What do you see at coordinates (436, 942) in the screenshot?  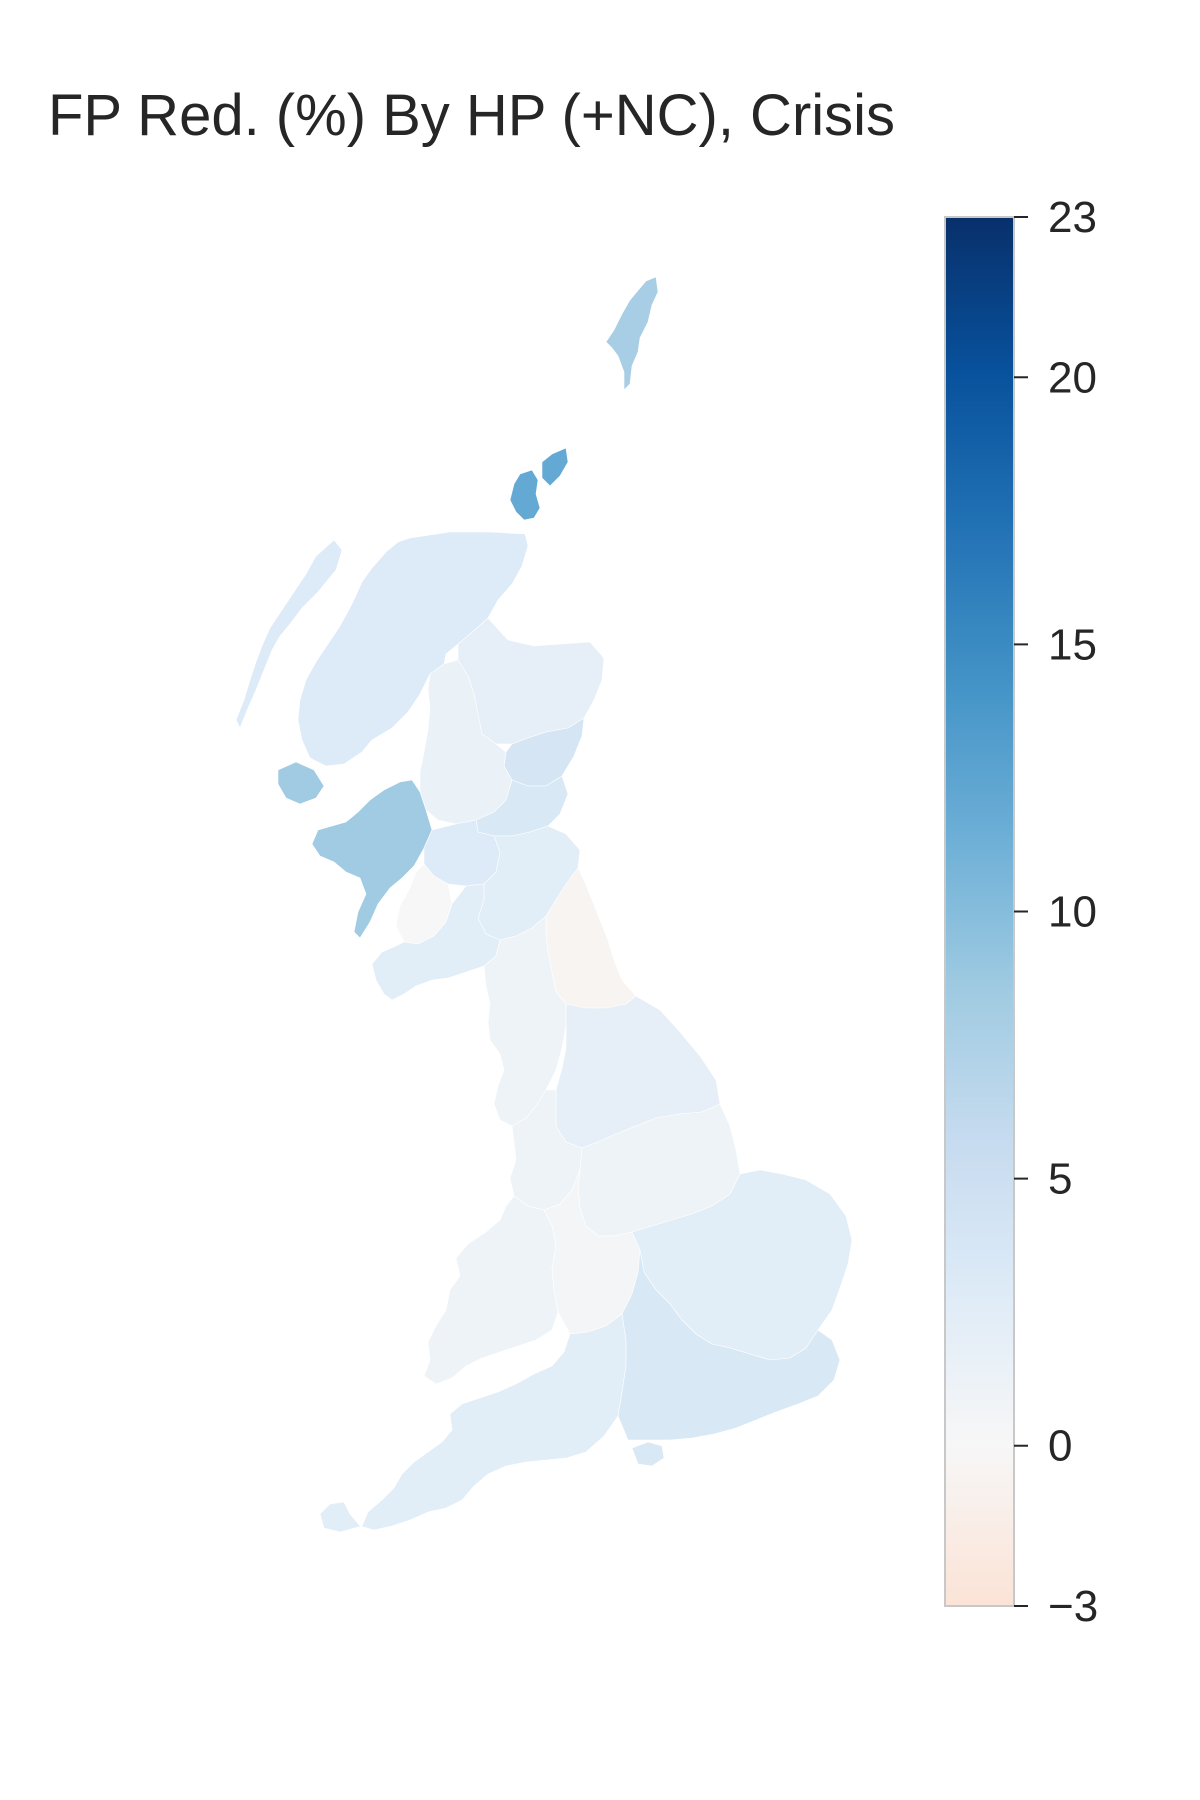 I see `region-dumfries-galloway` at bounding box center [436, 942].